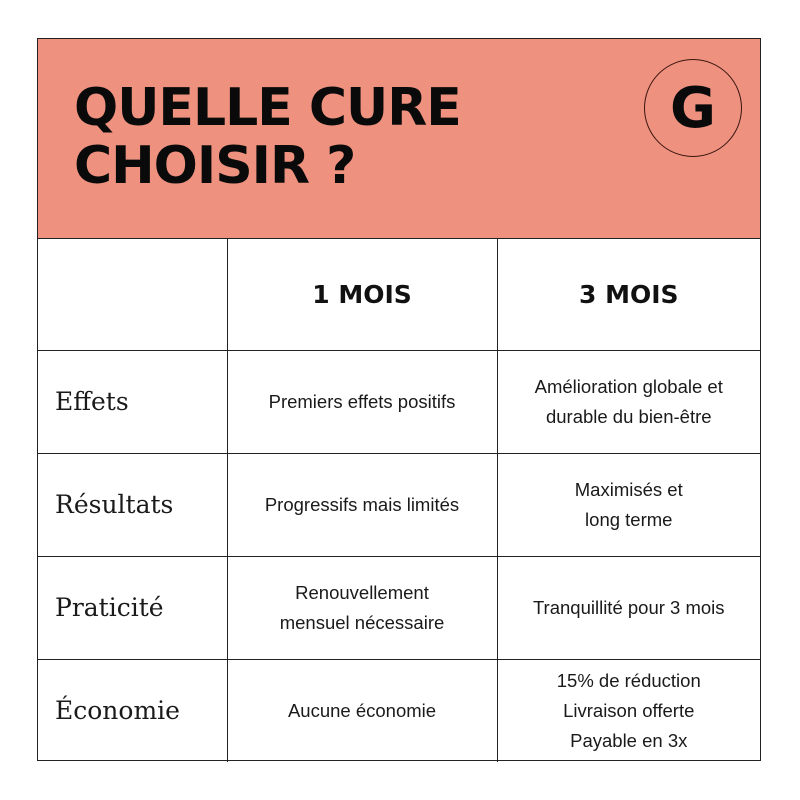 This screenshot has width=800, height=800. I want to click on cell-text: Tranquillité pour 3 mois, so click(628, 607).